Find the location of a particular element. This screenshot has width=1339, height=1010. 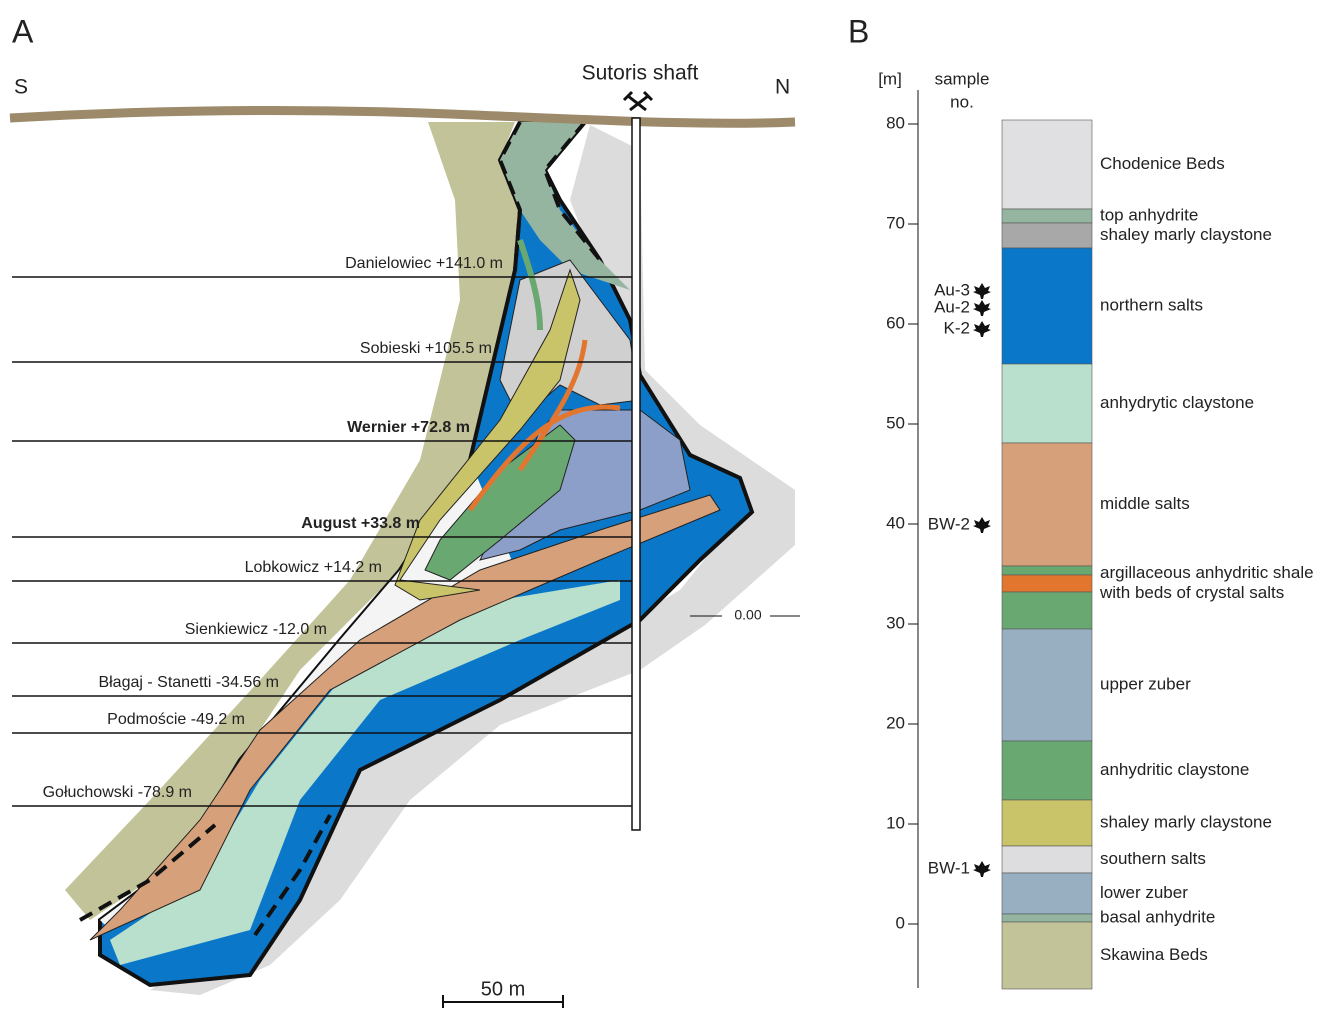

layer-label: northern salts is located at coordinates (1151, 304).